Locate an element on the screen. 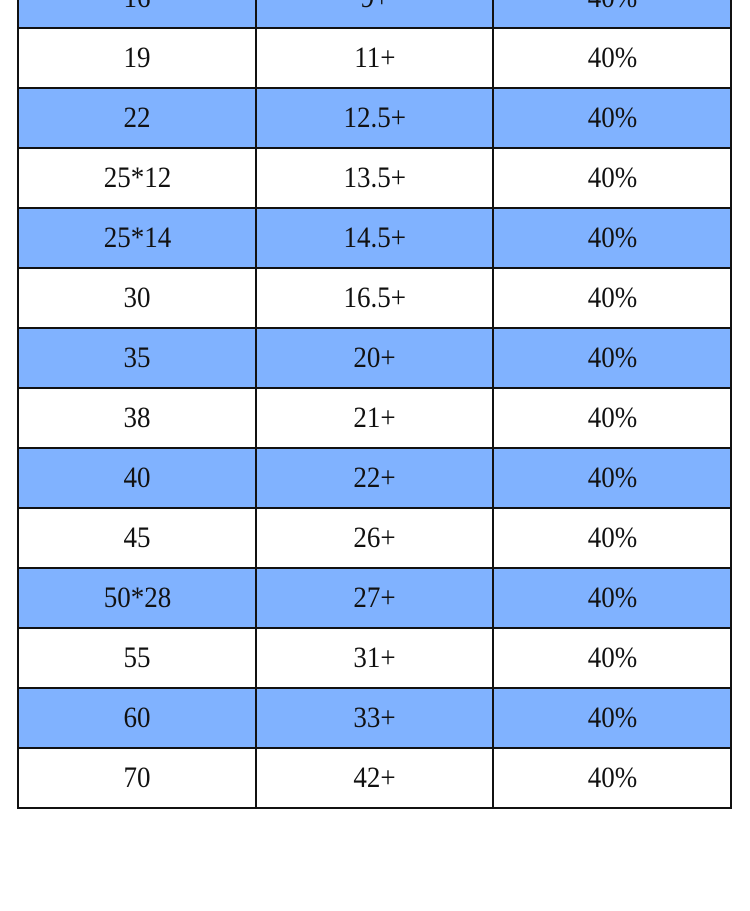 The width and height of the screenshot is (750, 911). cell-text: 30 is located at coordinates (137, 297).